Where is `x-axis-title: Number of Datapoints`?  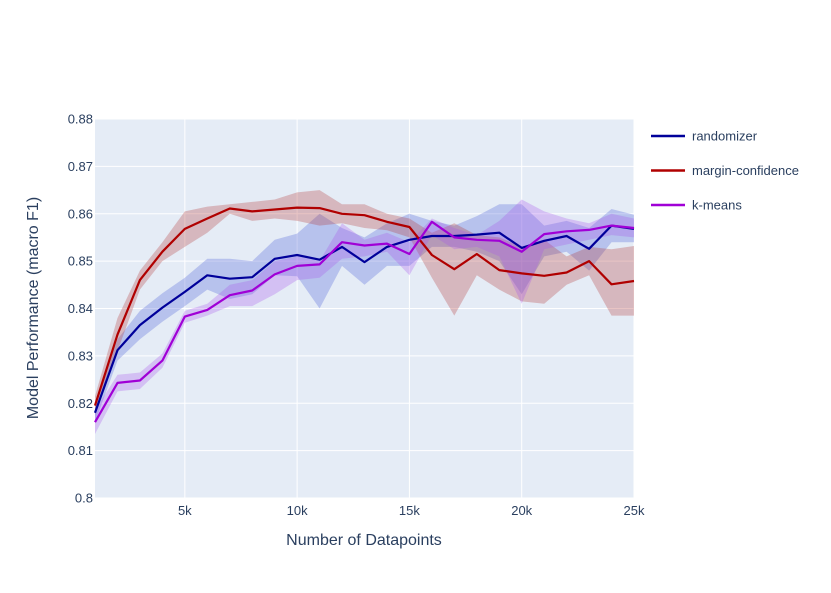 x-axis-title: Number of Datapoints is located at coordinates (364, 540).